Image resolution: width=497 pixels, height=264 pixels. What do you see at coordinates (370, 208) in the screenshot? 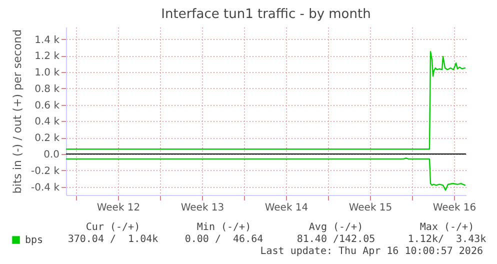
I see `x-tick-label: Week 15` at bounding box center [370, 208].